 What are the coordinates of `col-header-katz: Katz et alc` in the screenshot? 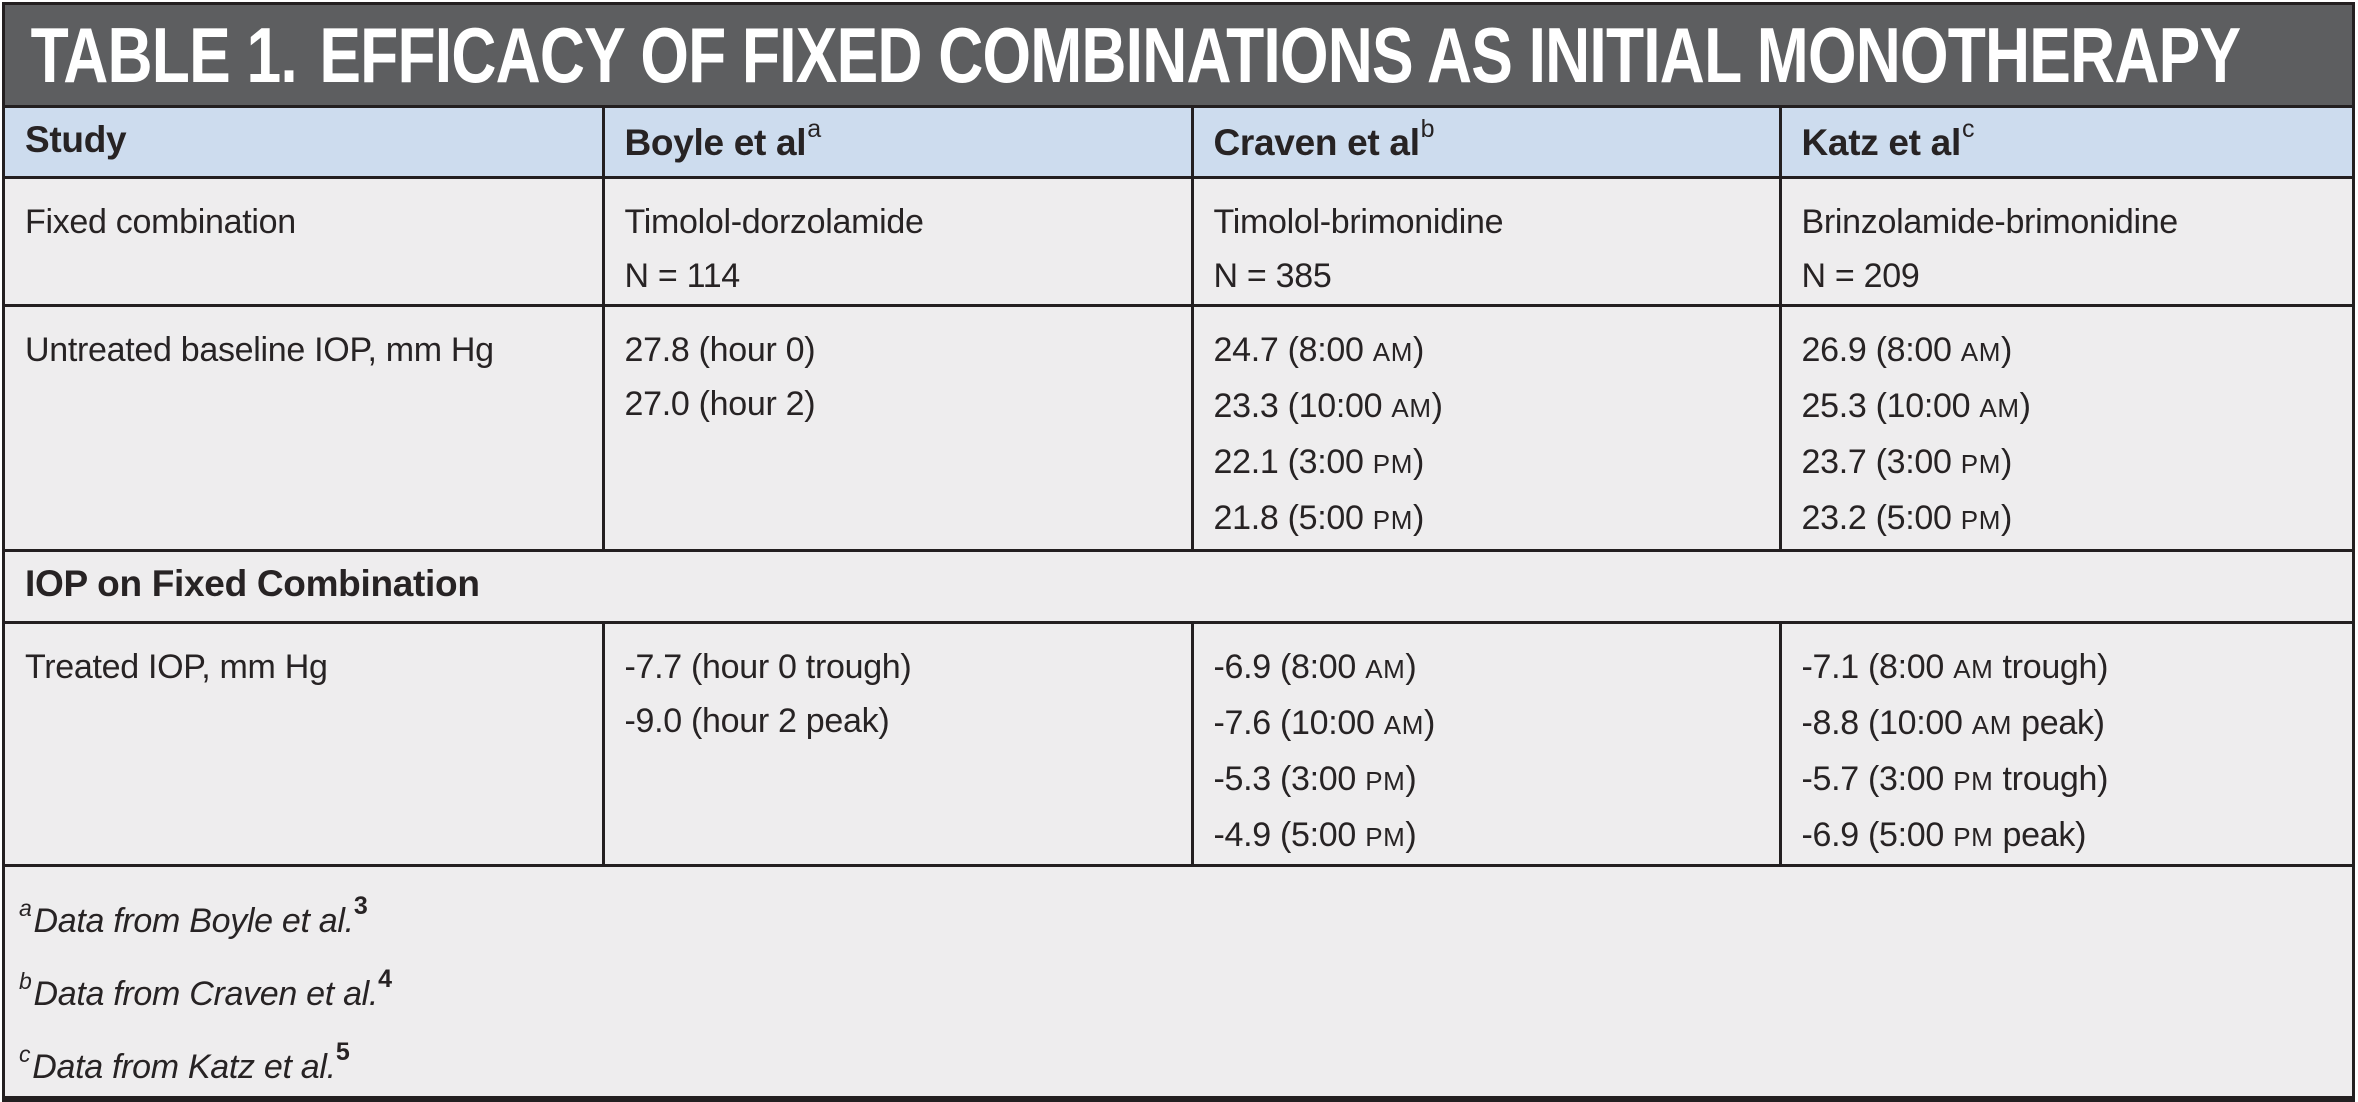 It's located at (2066, 142).